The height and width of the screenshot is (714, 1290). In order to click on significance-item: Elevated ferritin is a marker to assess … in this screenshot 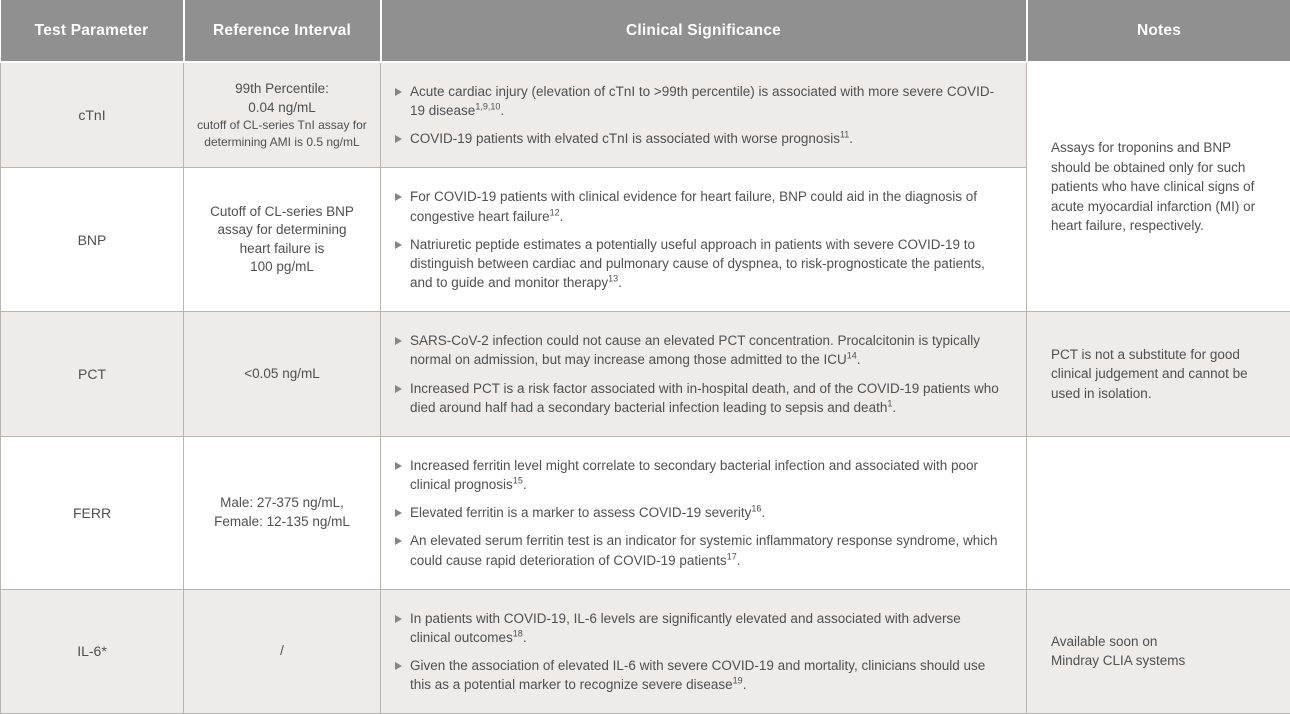, I will do `click(698, 512)`.